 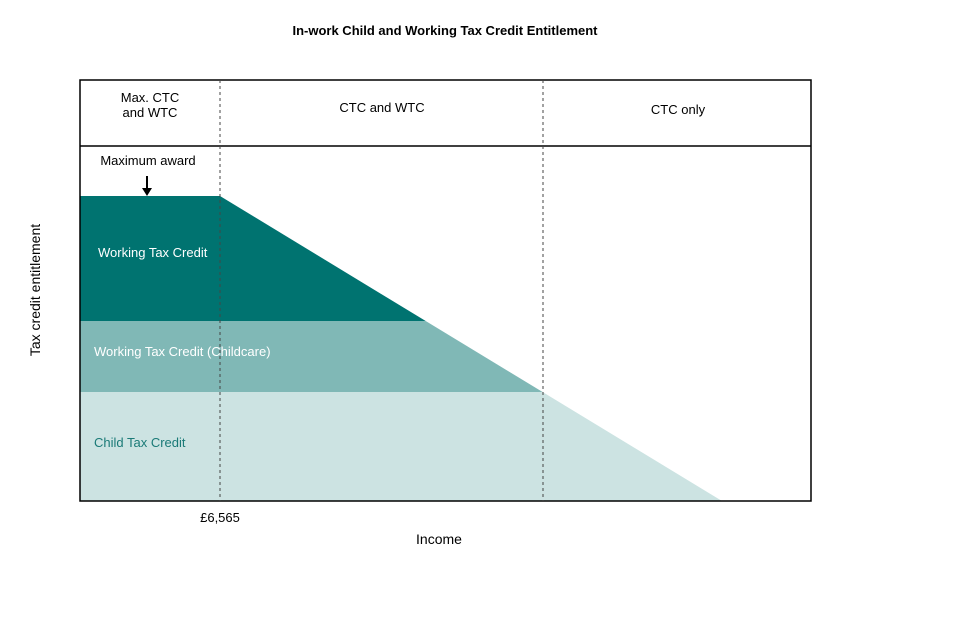 What do you see at coordinates (153, 252) in the screenshot?
I see `series-label-working-tax-credit: Working Tax Credit` at bounding box center [153, 252].